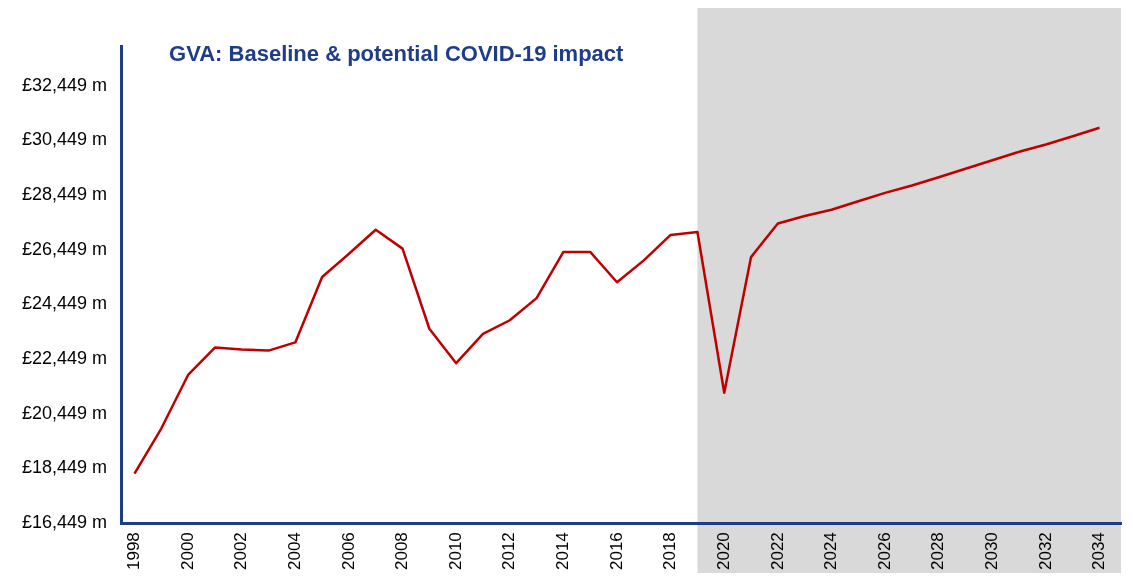 The image size is (1133, 581). I want to click on x-tick-label: 2010, so click(455, 551).